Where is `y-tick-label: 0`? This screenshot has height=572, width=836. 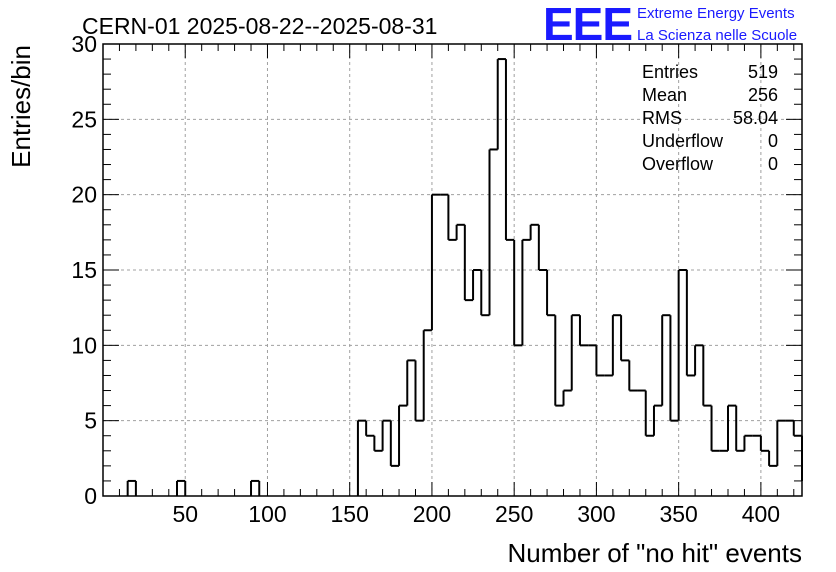 y-tick-label: 0 is located at coordinates (90, 496).